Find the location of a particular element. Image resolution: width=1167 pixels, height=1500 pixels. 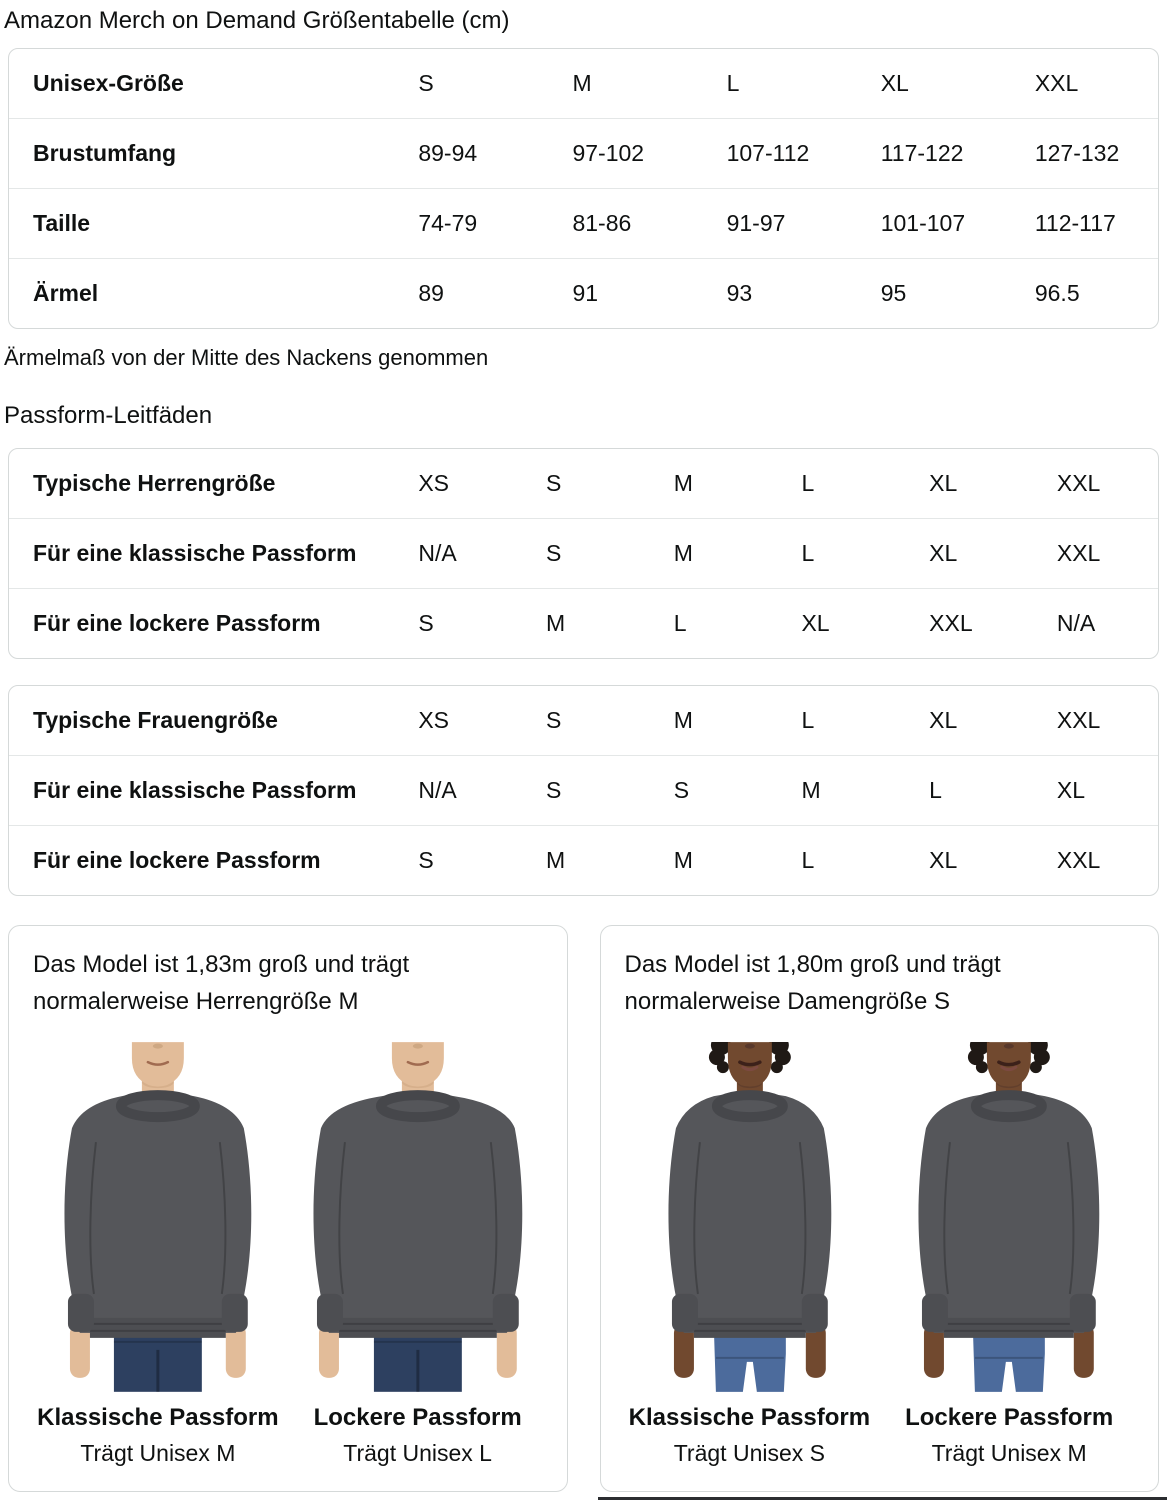

size-column-header: S is located at coordinates (426, 83).